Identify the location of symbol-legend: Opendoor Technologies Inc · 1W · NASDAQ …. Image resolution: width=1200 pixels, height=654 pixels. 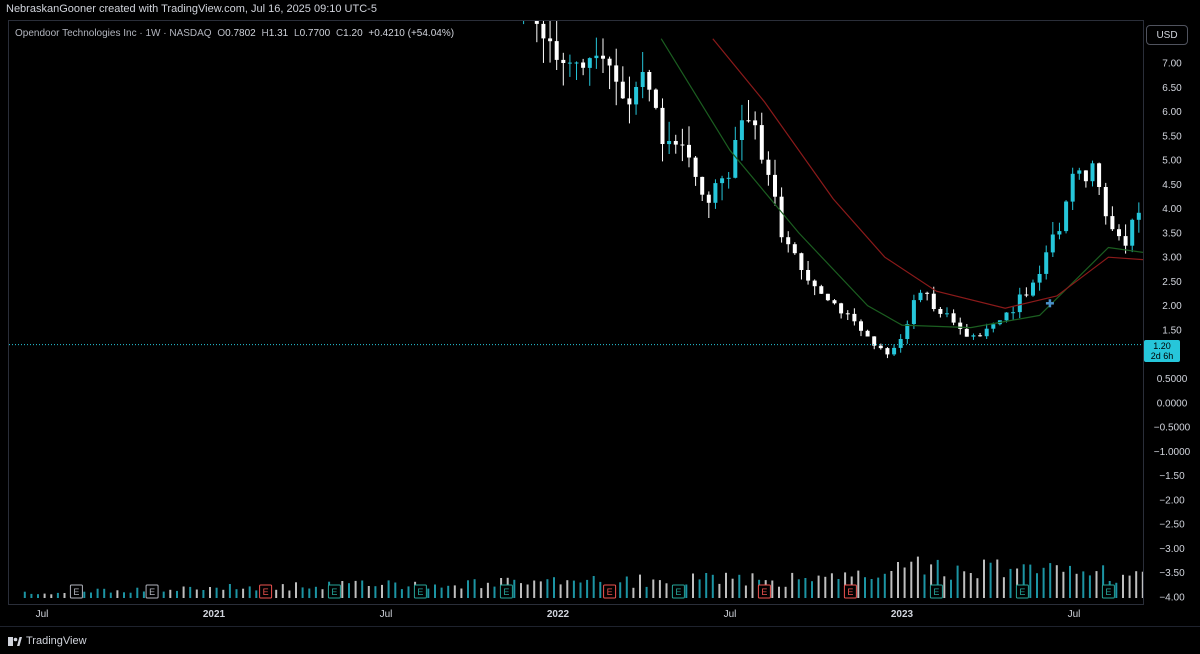
(234, 33).